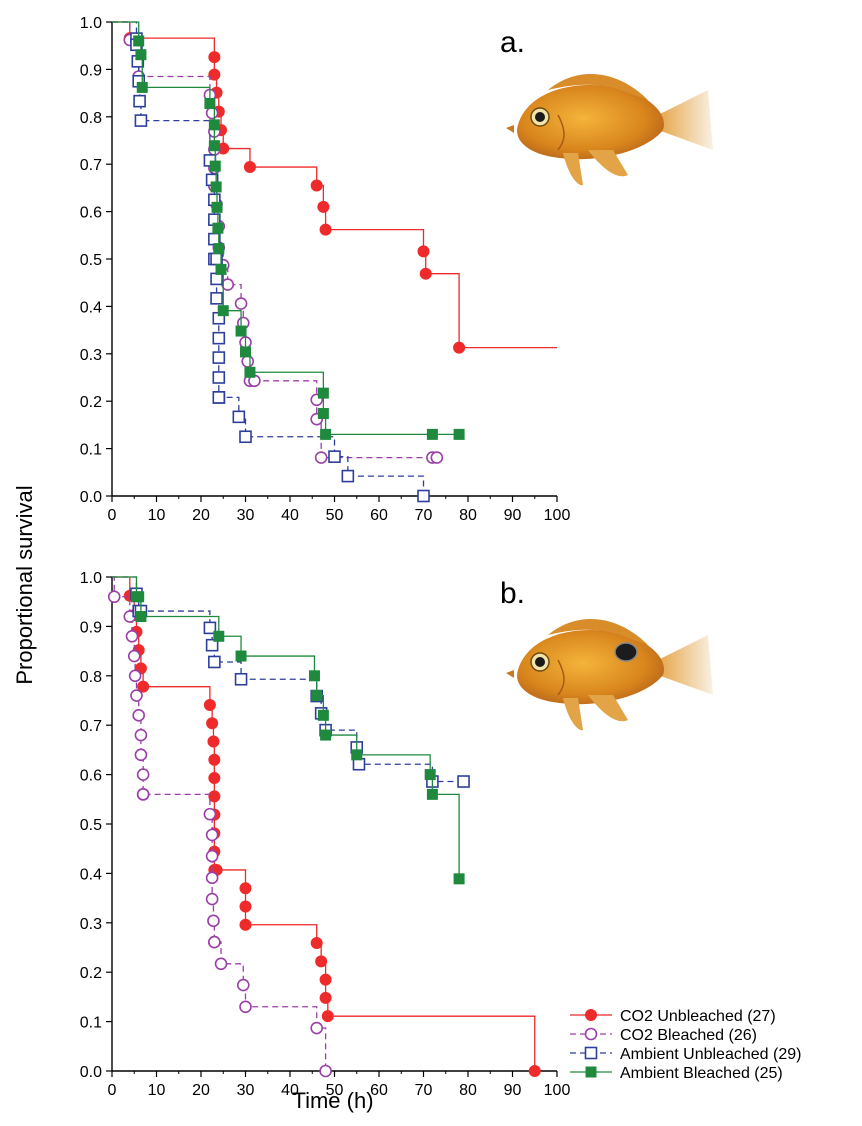 The width and height of the screenshot is (862, 1126). I want to click on x-tick-label: 0, so click(112, 1090).